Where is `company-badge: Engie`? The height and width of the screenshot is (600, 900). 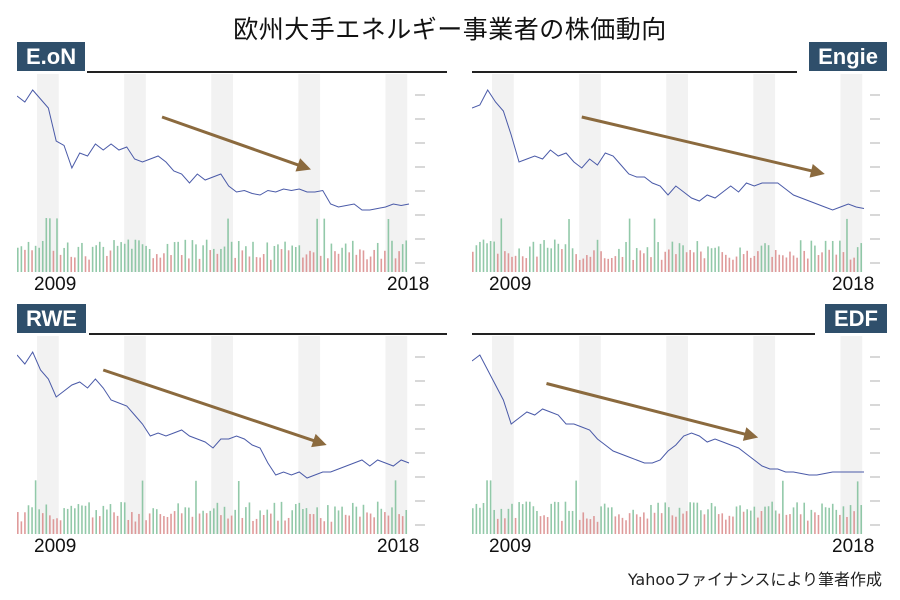
company-badge: Engie is located at coordinates (848, 56).